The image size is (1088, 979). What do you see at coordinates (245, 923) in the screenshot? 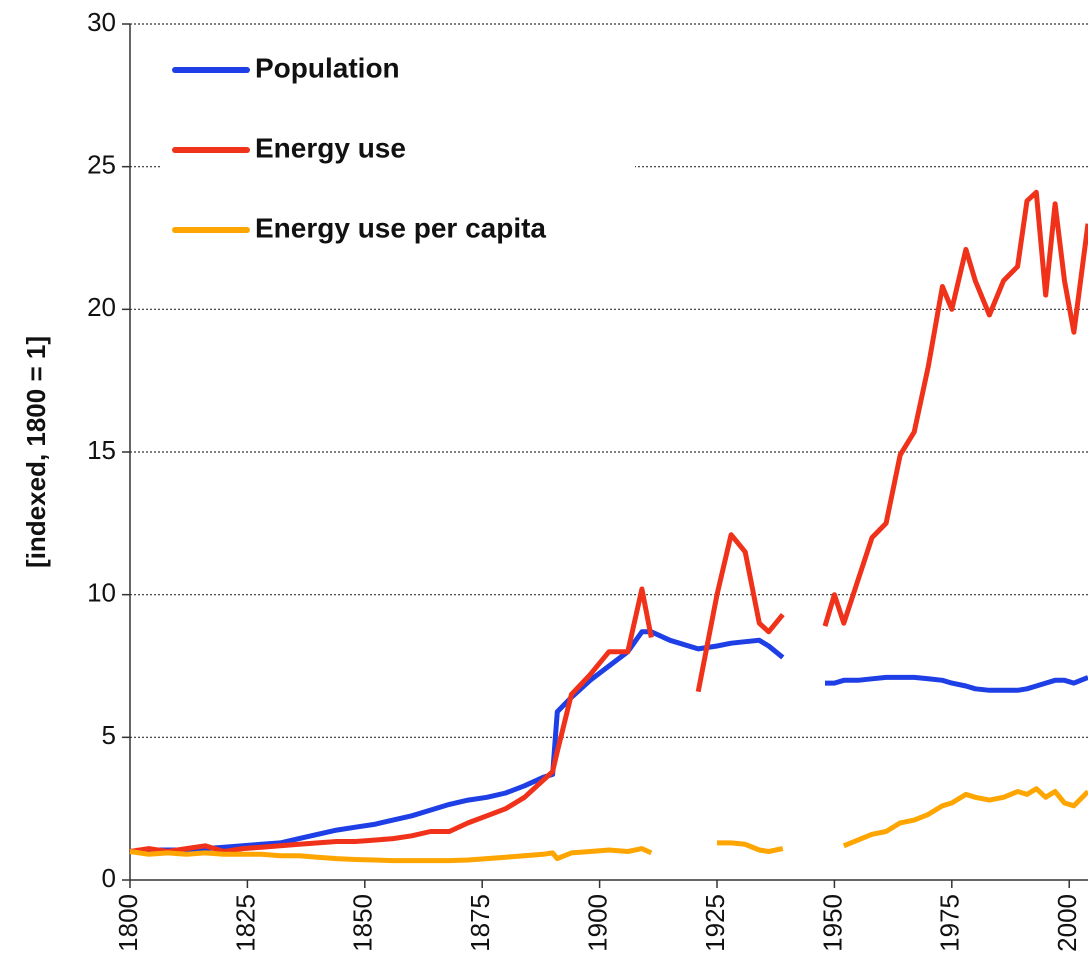
I see `x-tick-label: 1825` at bounding box center [245, 923].